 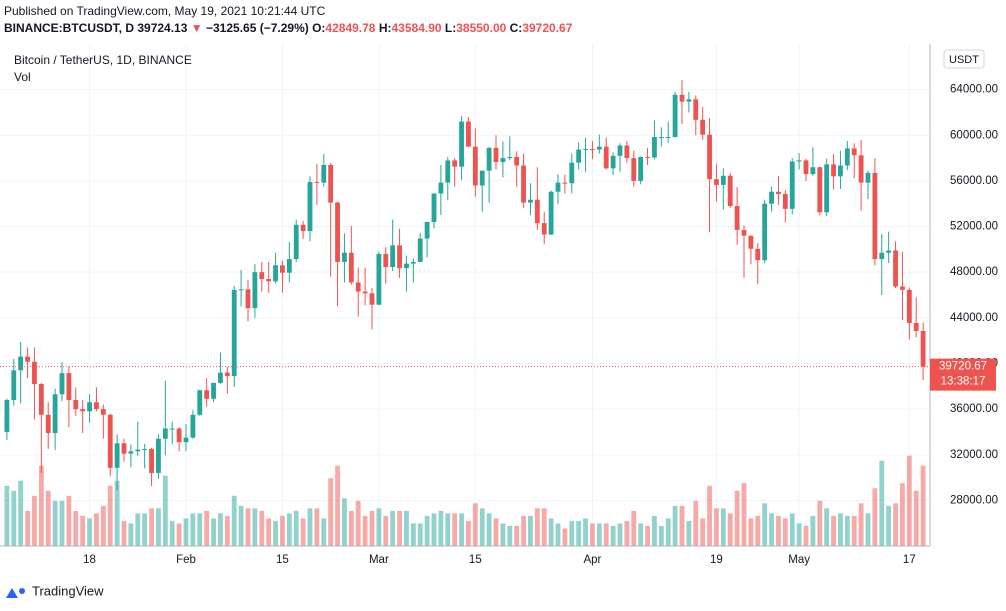 I want to click on currency: USDT, so click(x=964, y=60).